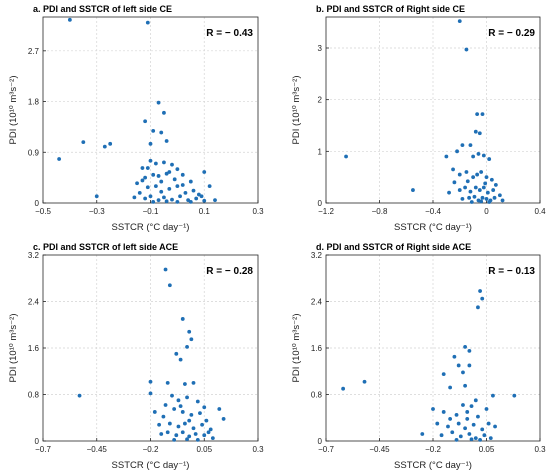 The height and width of the screenshot is (476, 550). I want to click on x-tick-label: 0.05, so click(204, 449).